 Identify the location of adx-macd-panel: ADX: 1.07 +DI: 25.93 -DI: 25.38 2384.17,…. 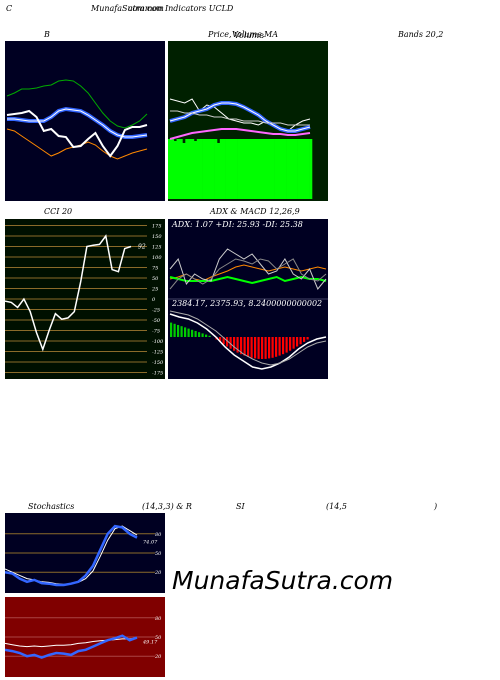
(248, 299).